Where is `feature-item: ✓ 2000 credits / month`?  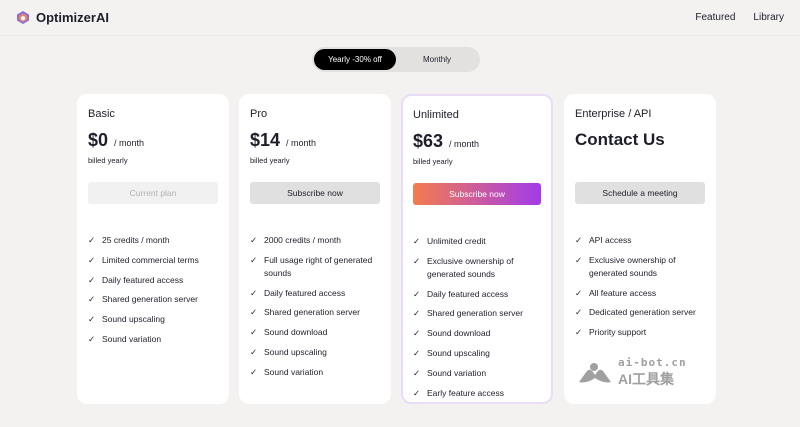
feature-item: ✓ 2000 credits / month is located at coordinates (315, 240).